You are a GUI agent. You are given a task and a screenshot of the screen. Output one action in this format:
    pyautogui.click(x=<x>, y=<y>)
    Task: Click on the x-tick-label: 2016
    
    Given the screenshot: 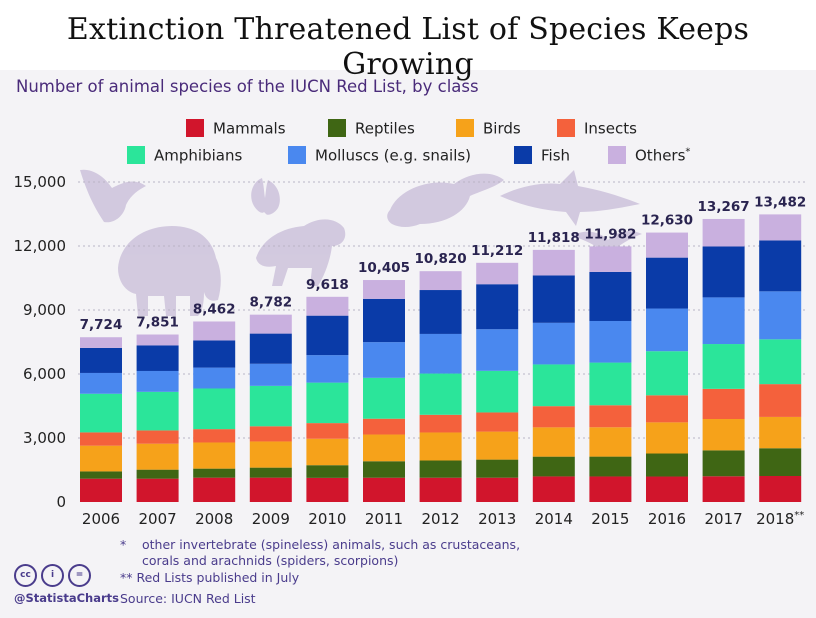 What is the action you would take?
    pyautogui.click(x=667, y=519)
    